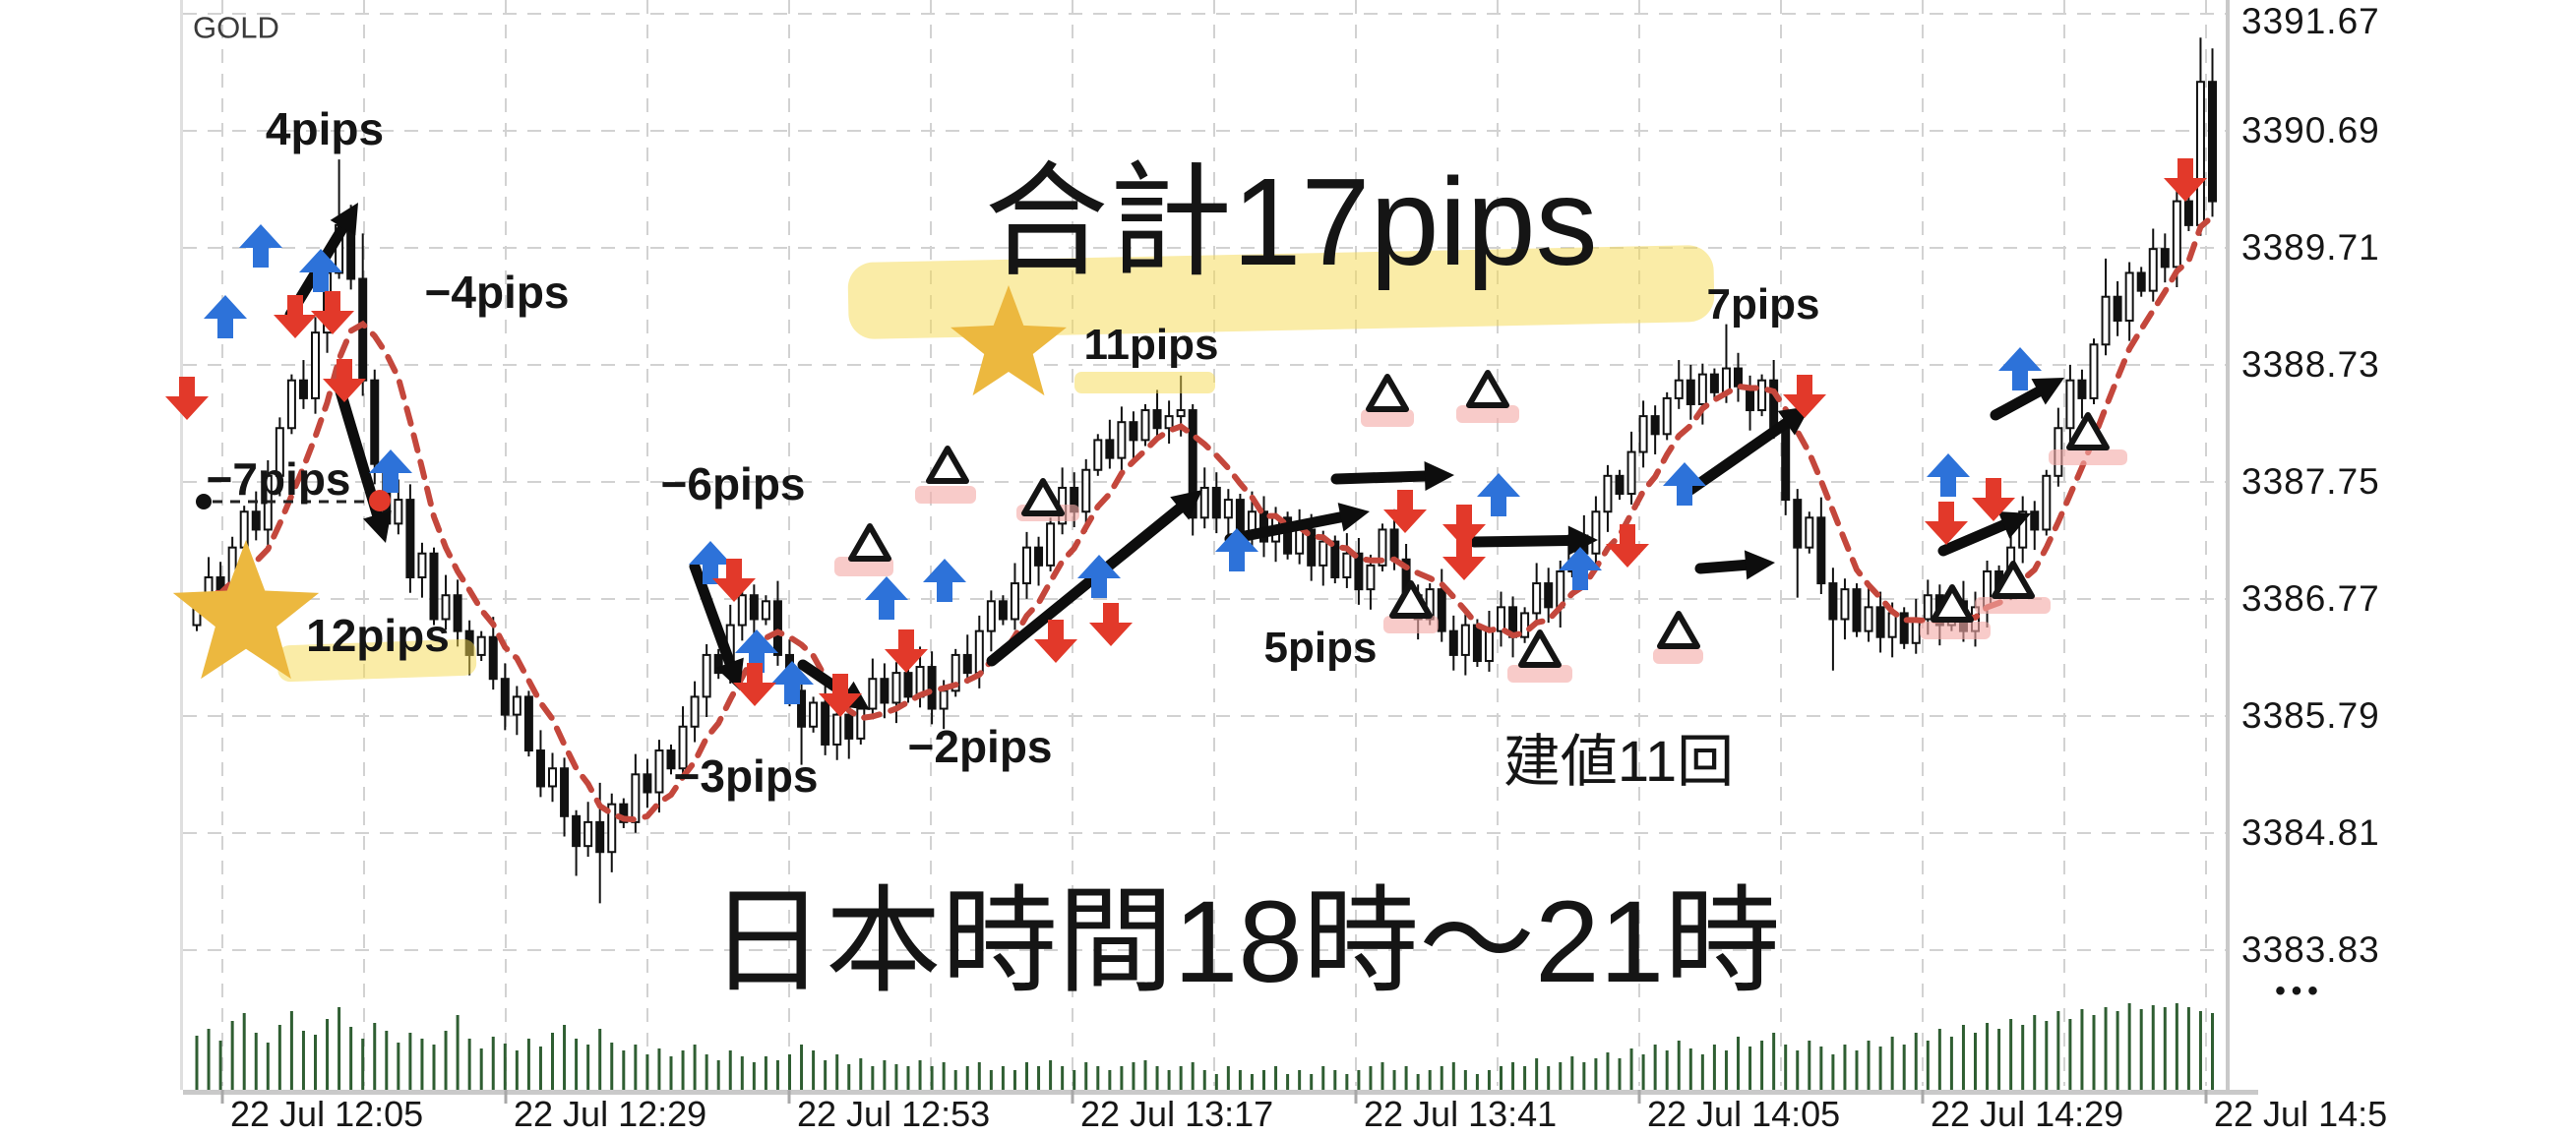 The width and height of the screenshot is (2576, 1137). I want to click on pips-neg7: −7pips, so click(278, 479).